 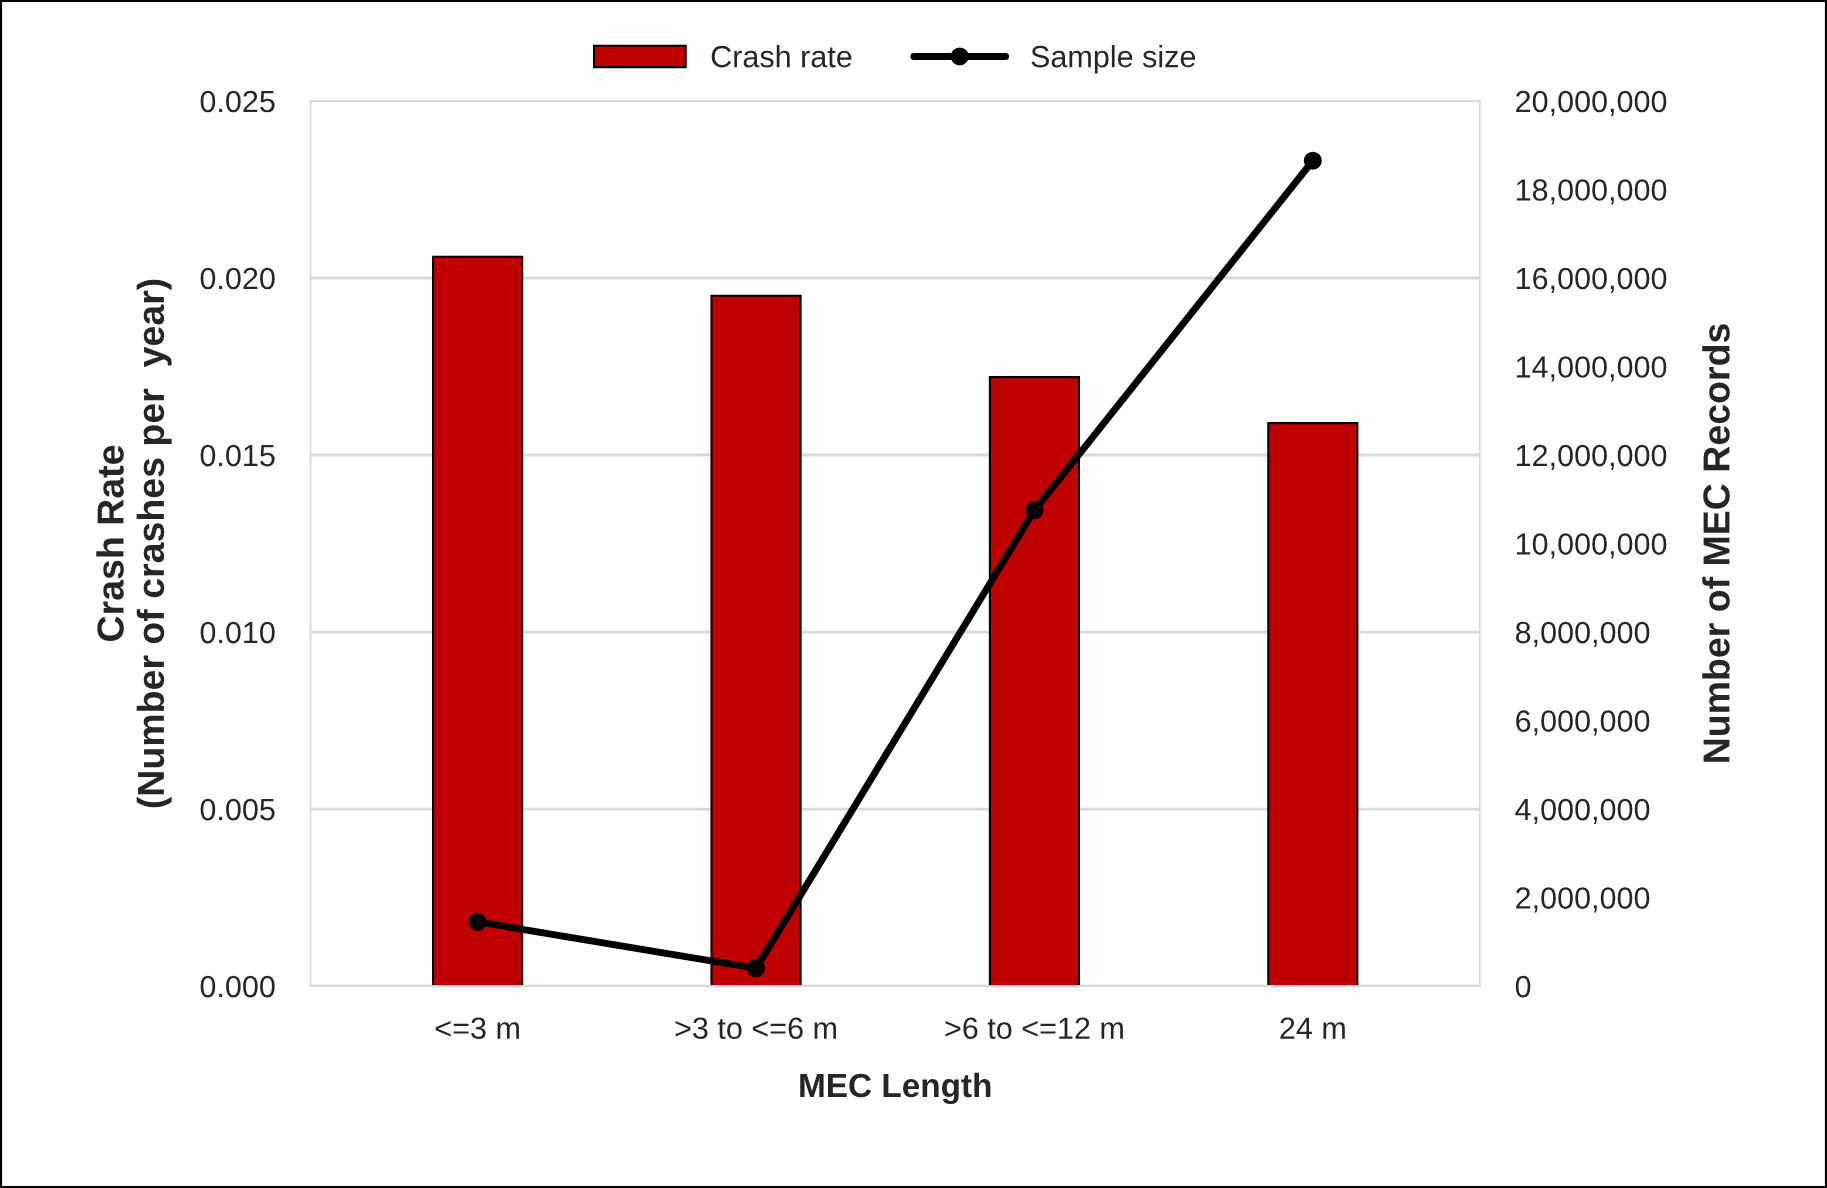 What do you see at coordinates (1591, 280) in the screenshot?
I see `y2-tick-label: 16,000,000` at bounding box center [1591, 280].